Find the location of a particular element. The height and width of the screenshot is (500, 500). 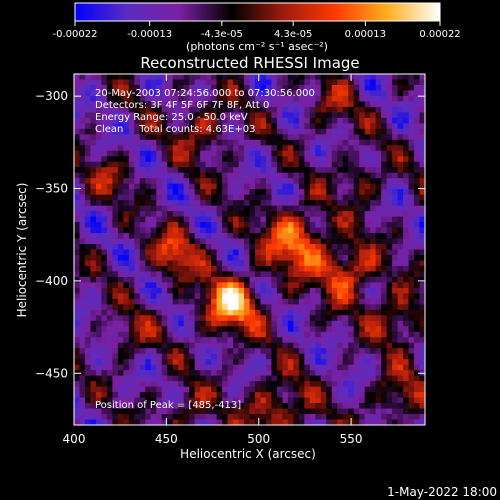

colorbar-units: (photons cm⁻² s⁻¹ asec⁻²) is located at coordinates (257, 46).